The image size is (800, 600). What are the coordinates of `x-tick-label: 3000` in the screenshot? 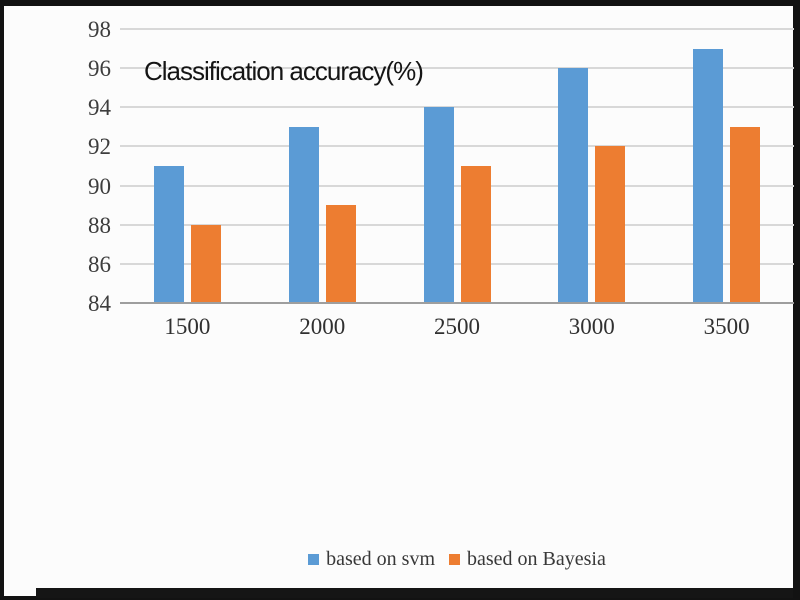 It's located at (591, 326).